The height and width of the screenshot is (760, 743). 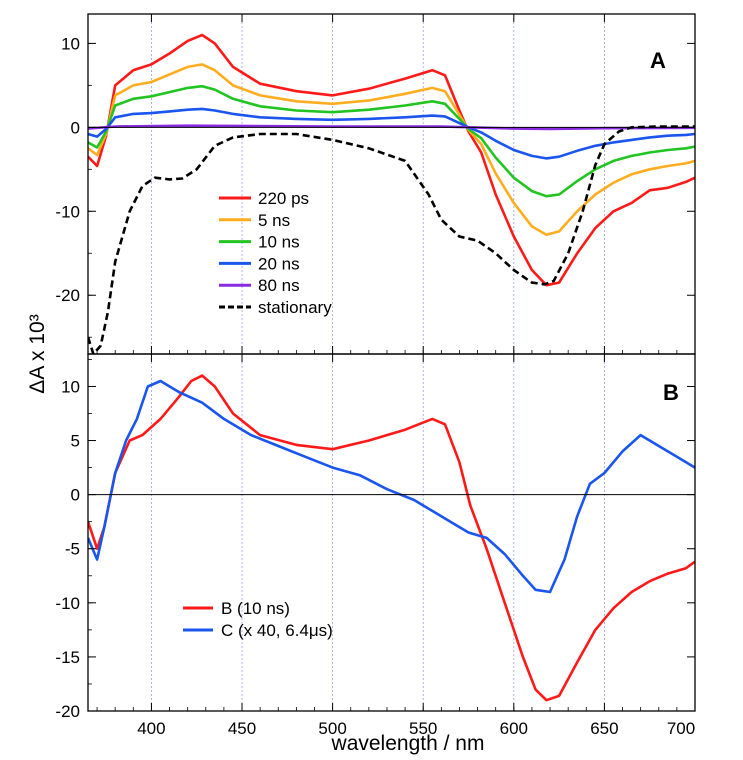 I want to click on x-tick-label: 450, so click(x=242, y=728).